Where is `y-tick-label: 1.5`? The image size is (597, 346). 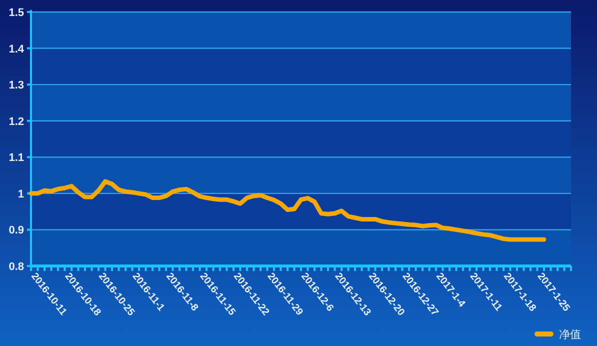 y-tick-label: 1.5 is located at coordinates (16, 13).